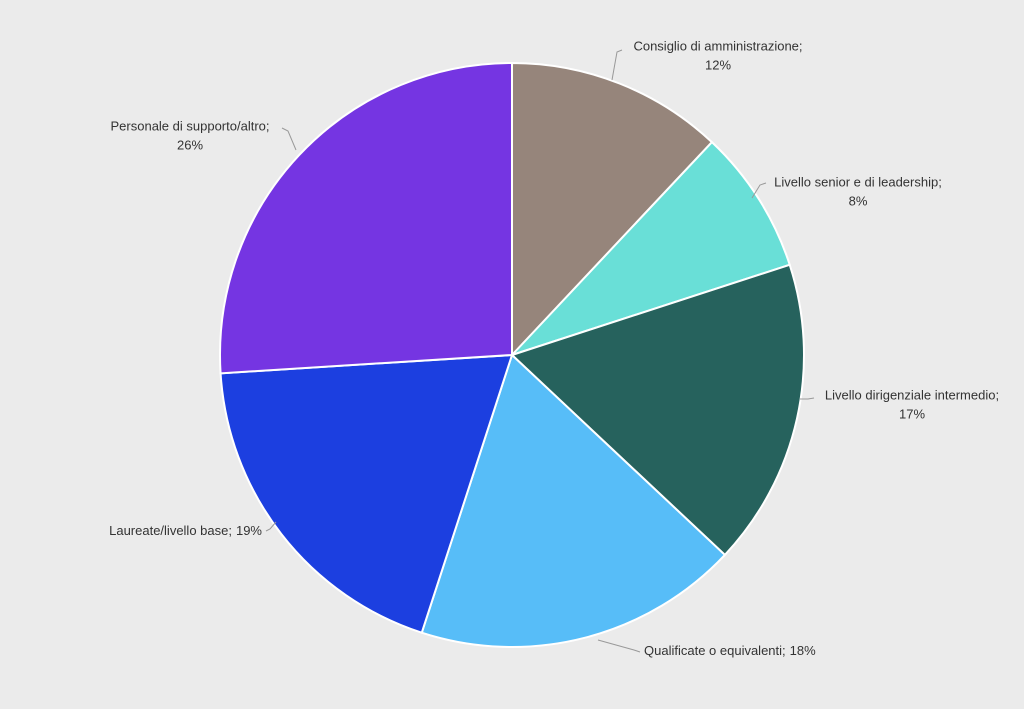 This screenshot has height=709, width=1024. I want to click on data-label: Qualificate o equivalenti; 18%, so click(730, 650).